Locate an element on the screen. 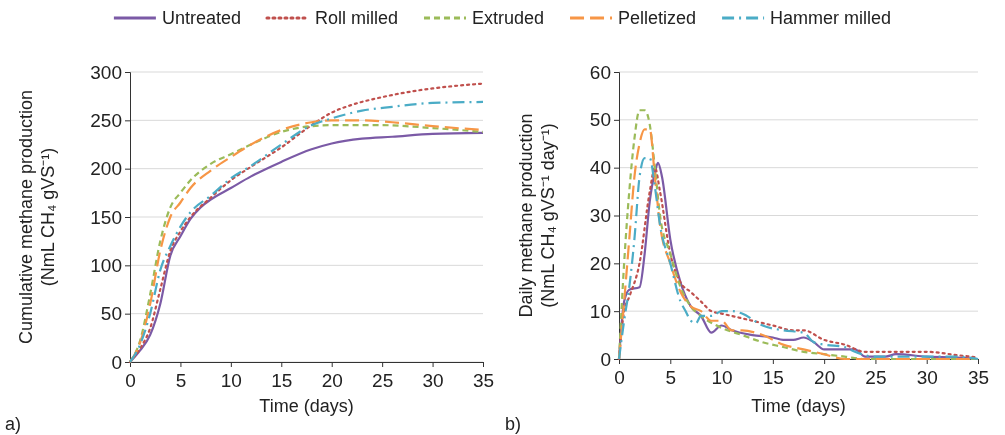 The height and width of the screenshot is (435, 1005). legend-label: Pelletized is located at coordinates (657, 18).